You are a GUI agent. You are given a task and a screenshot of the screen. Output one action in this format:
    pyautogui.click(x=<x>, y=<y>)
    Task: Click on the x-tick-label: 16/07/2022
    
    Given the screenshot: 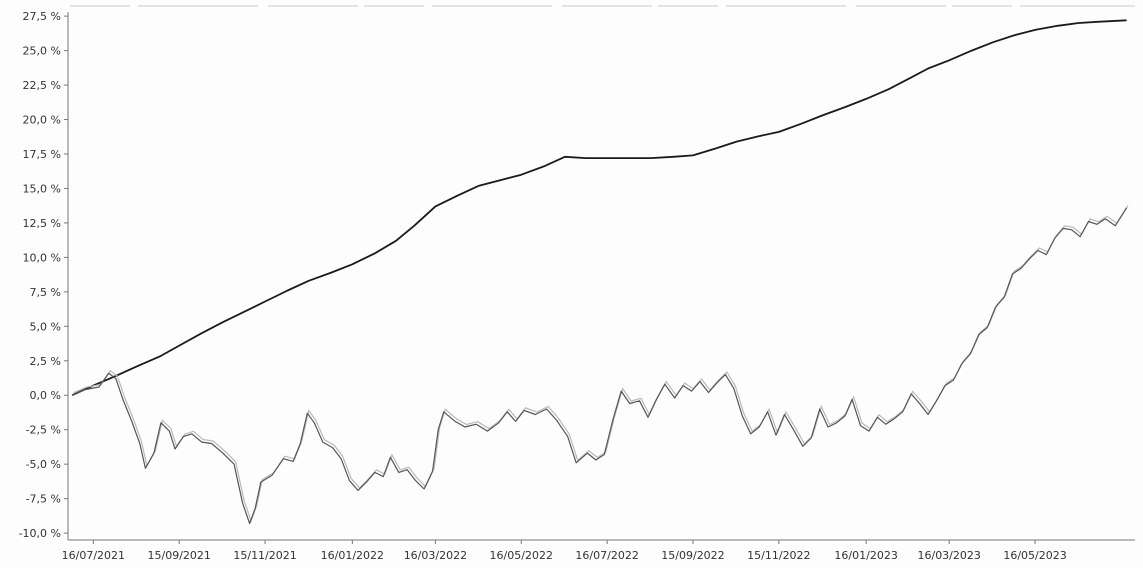 What is the action you would take?
    pyautogui.click(x=606, y=555)
    